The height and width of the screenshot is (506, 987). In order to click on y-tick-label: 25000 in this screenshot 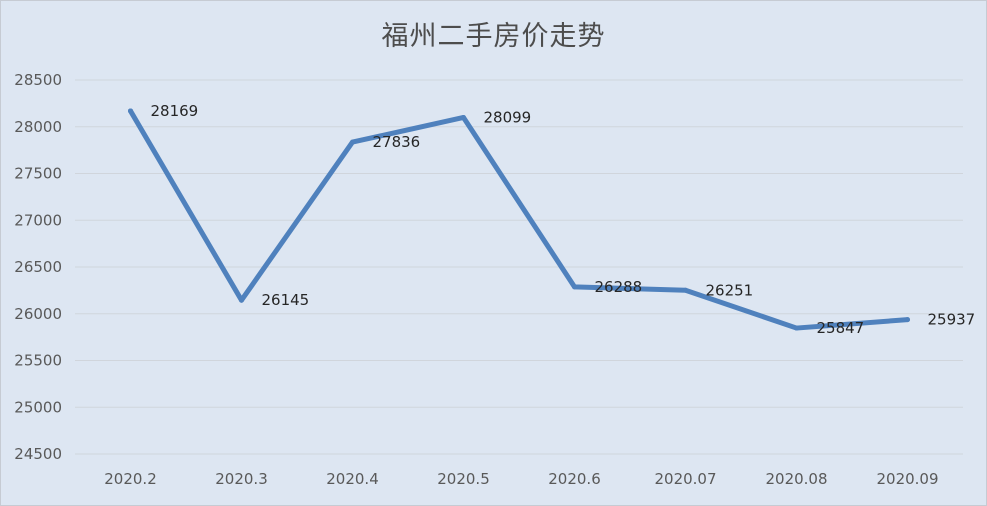, I will do `click(38, 407)`.